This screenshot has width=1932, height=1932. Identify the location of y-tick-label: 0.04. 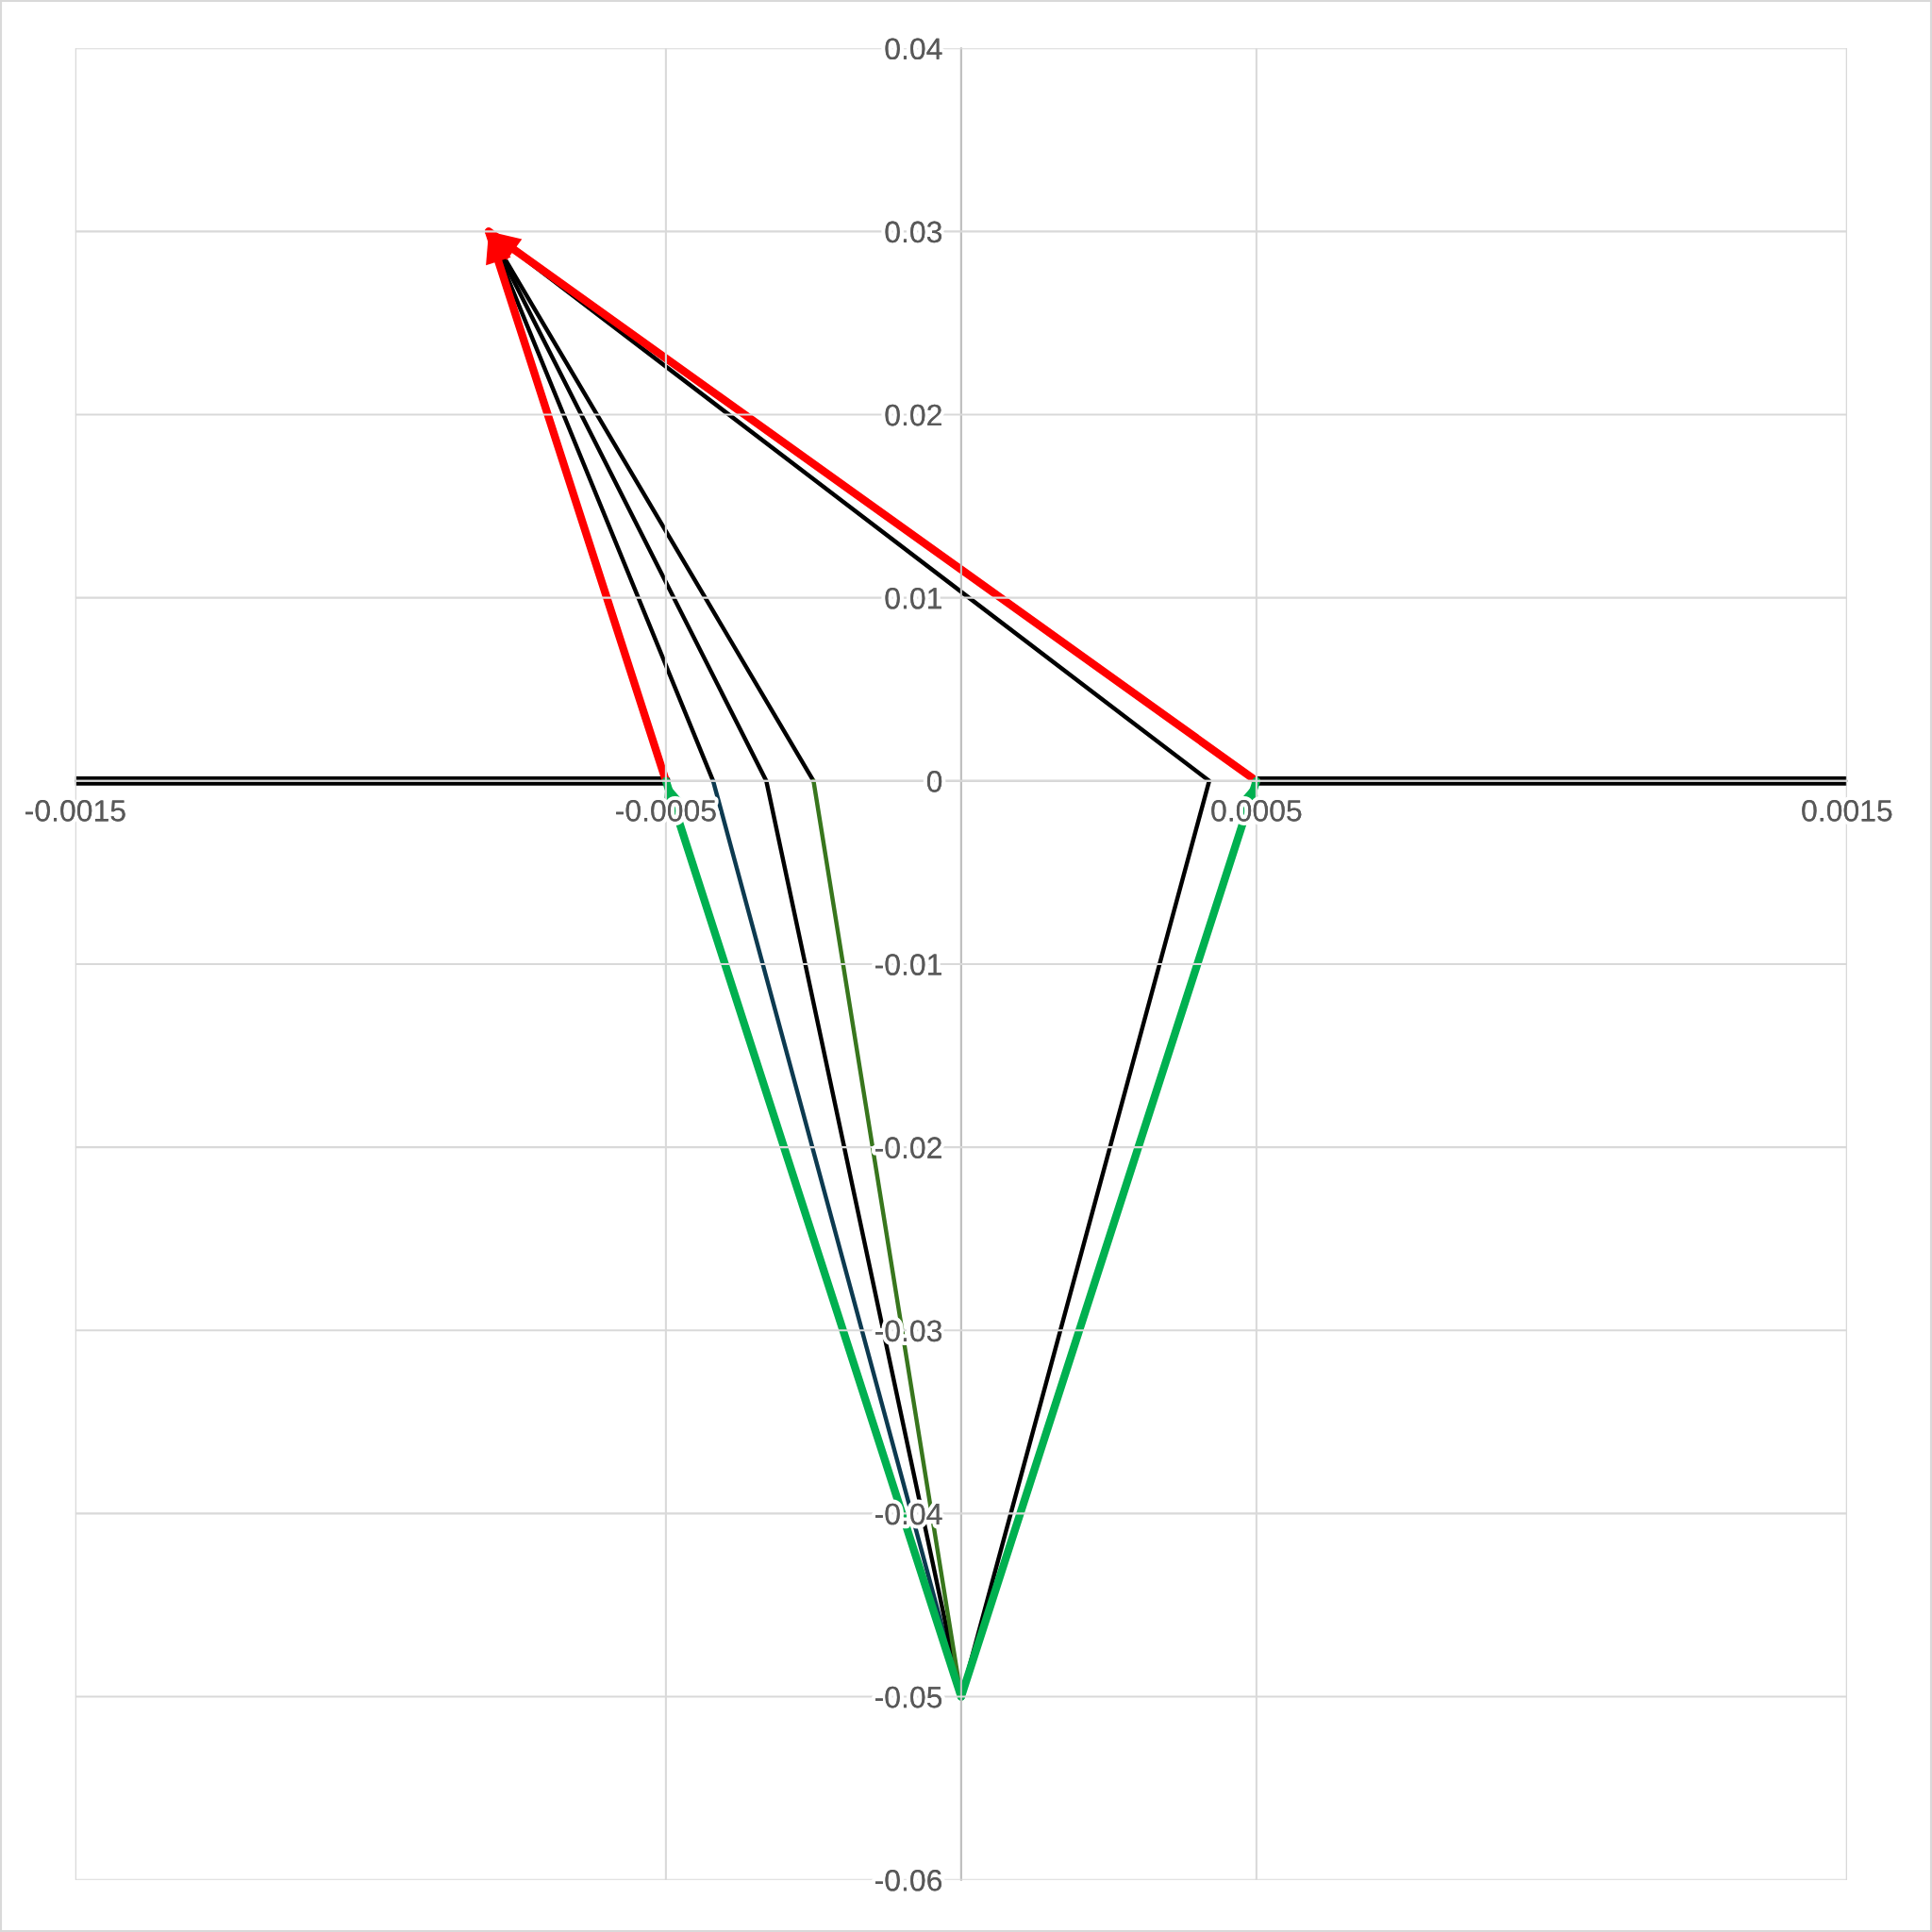
(914, 49).